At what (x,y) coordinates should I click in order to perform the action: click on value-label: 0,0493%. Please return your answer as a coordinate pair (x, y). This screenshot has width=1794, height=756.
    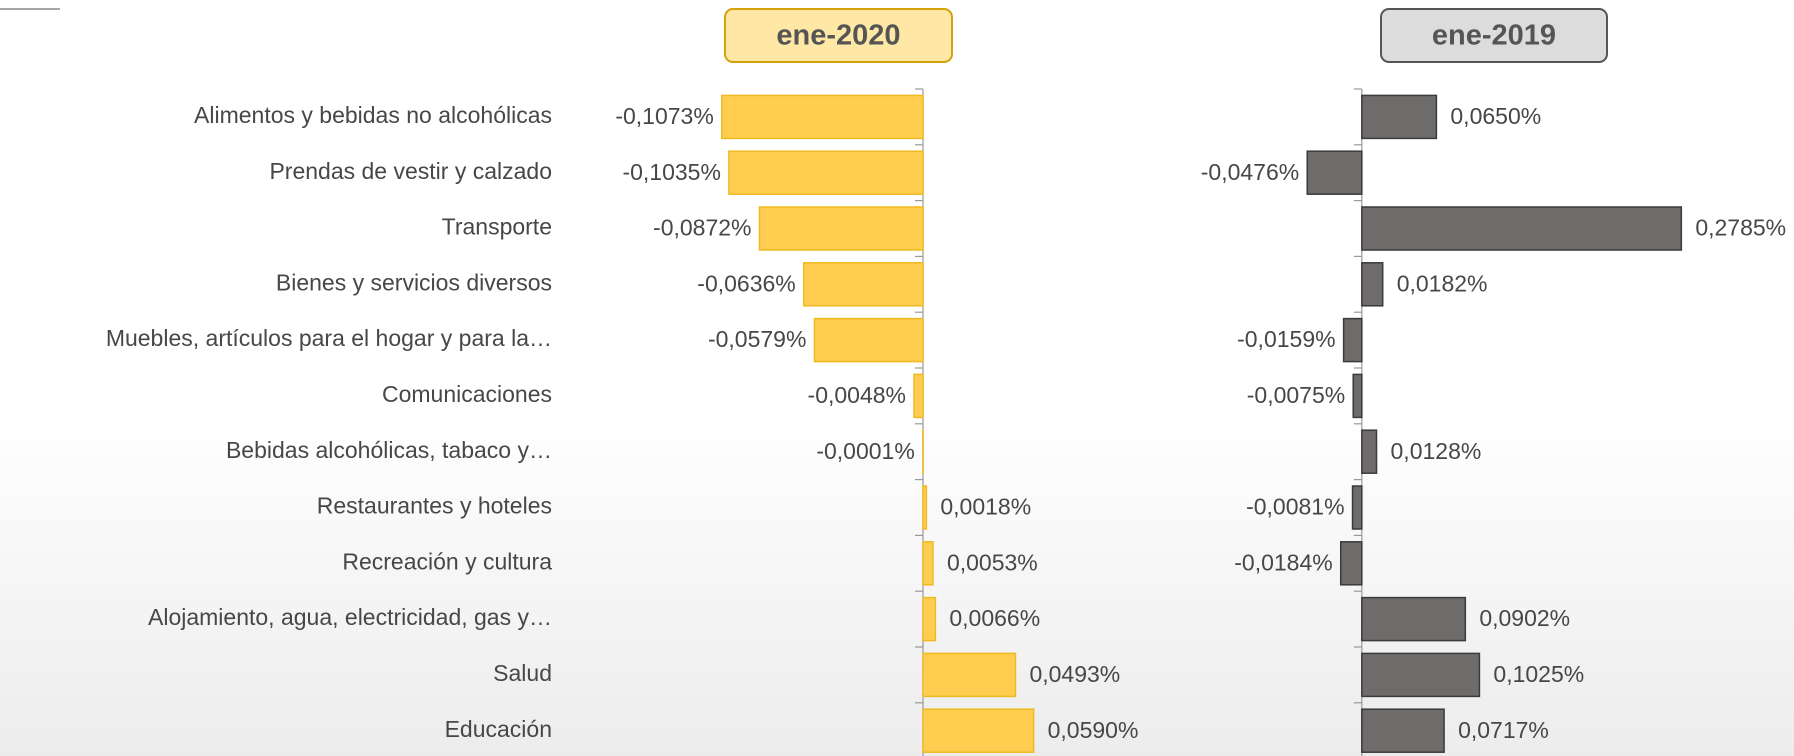
    Looking at the image, I should click on (1074, 674).